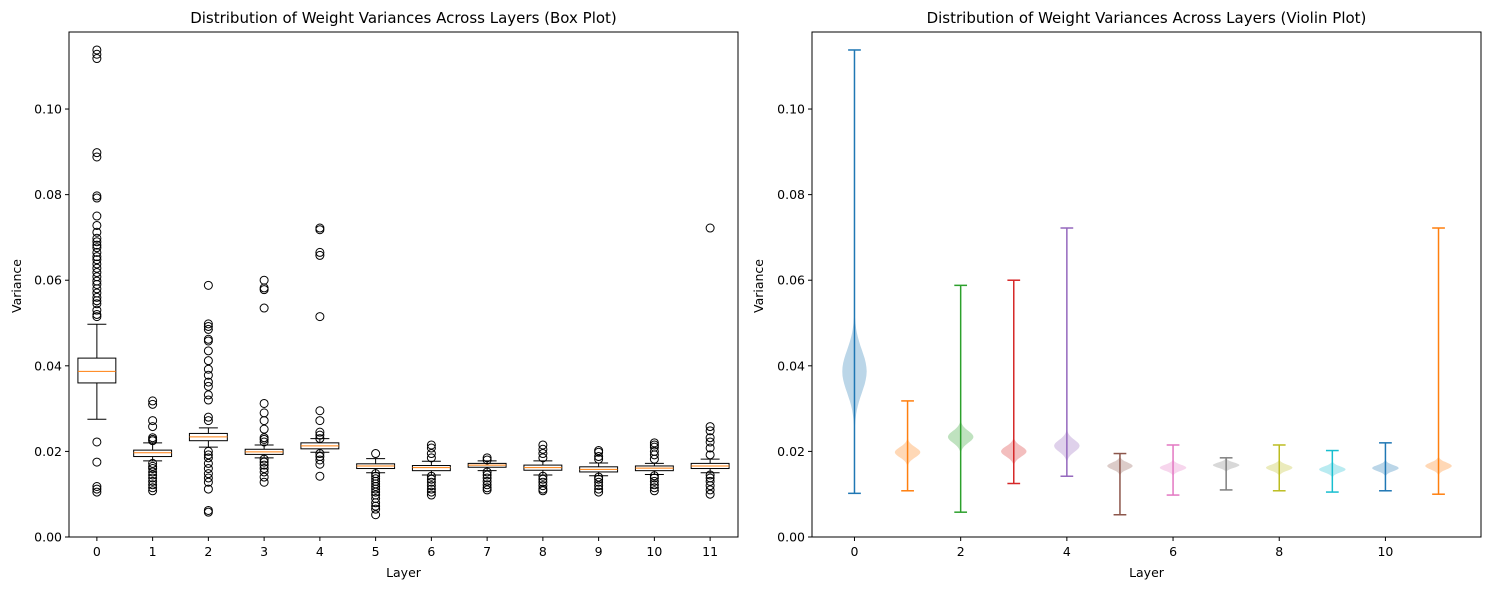 Image resolution: width=1489 pixels, height=590 pixels. Describe the element at coordinates (791, 194) in the screenshot. I see `violin-y-tick-label: 0.08` at that location.